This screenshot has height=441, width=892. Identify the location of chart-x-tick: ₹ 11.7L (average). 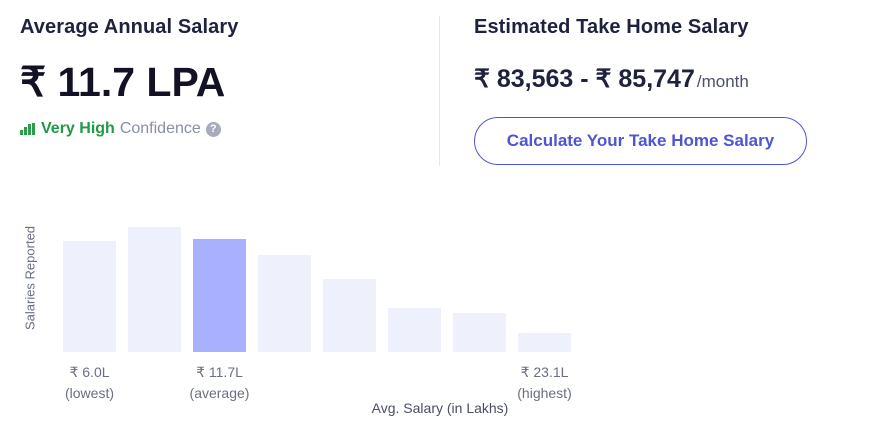
(220, 383).